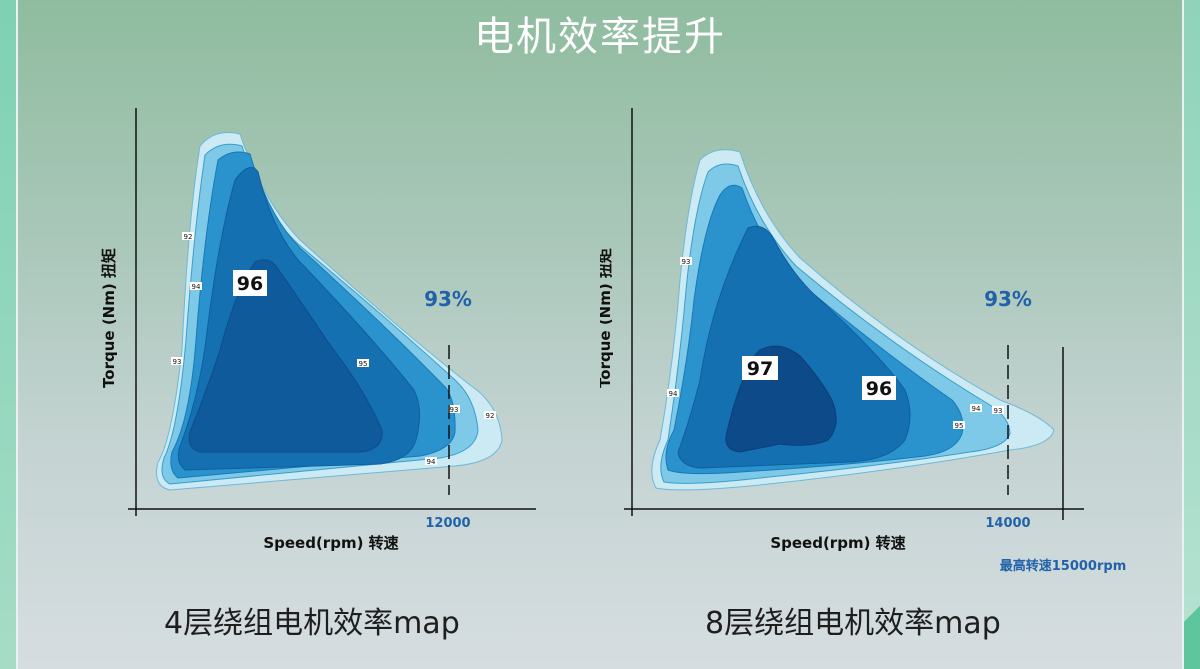  What do you see at coordinates (1063, 566) in the screenshot?
I see `max-speed-note: 最高转速15000rpm` at bounding box center [1063, 566].